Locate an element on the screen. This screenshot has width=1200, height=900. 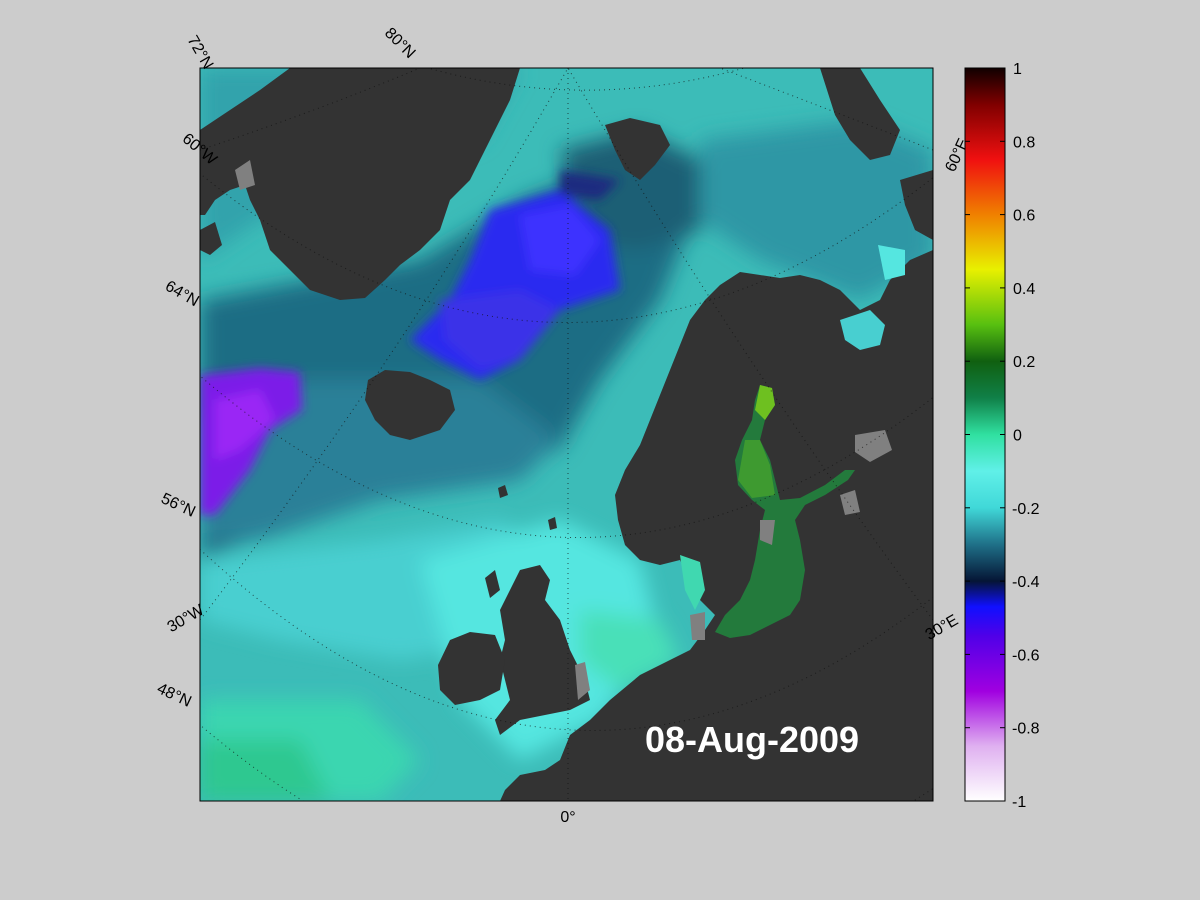
colorbar-tick-label: -0.4 is located at coordinates (1026, 582).